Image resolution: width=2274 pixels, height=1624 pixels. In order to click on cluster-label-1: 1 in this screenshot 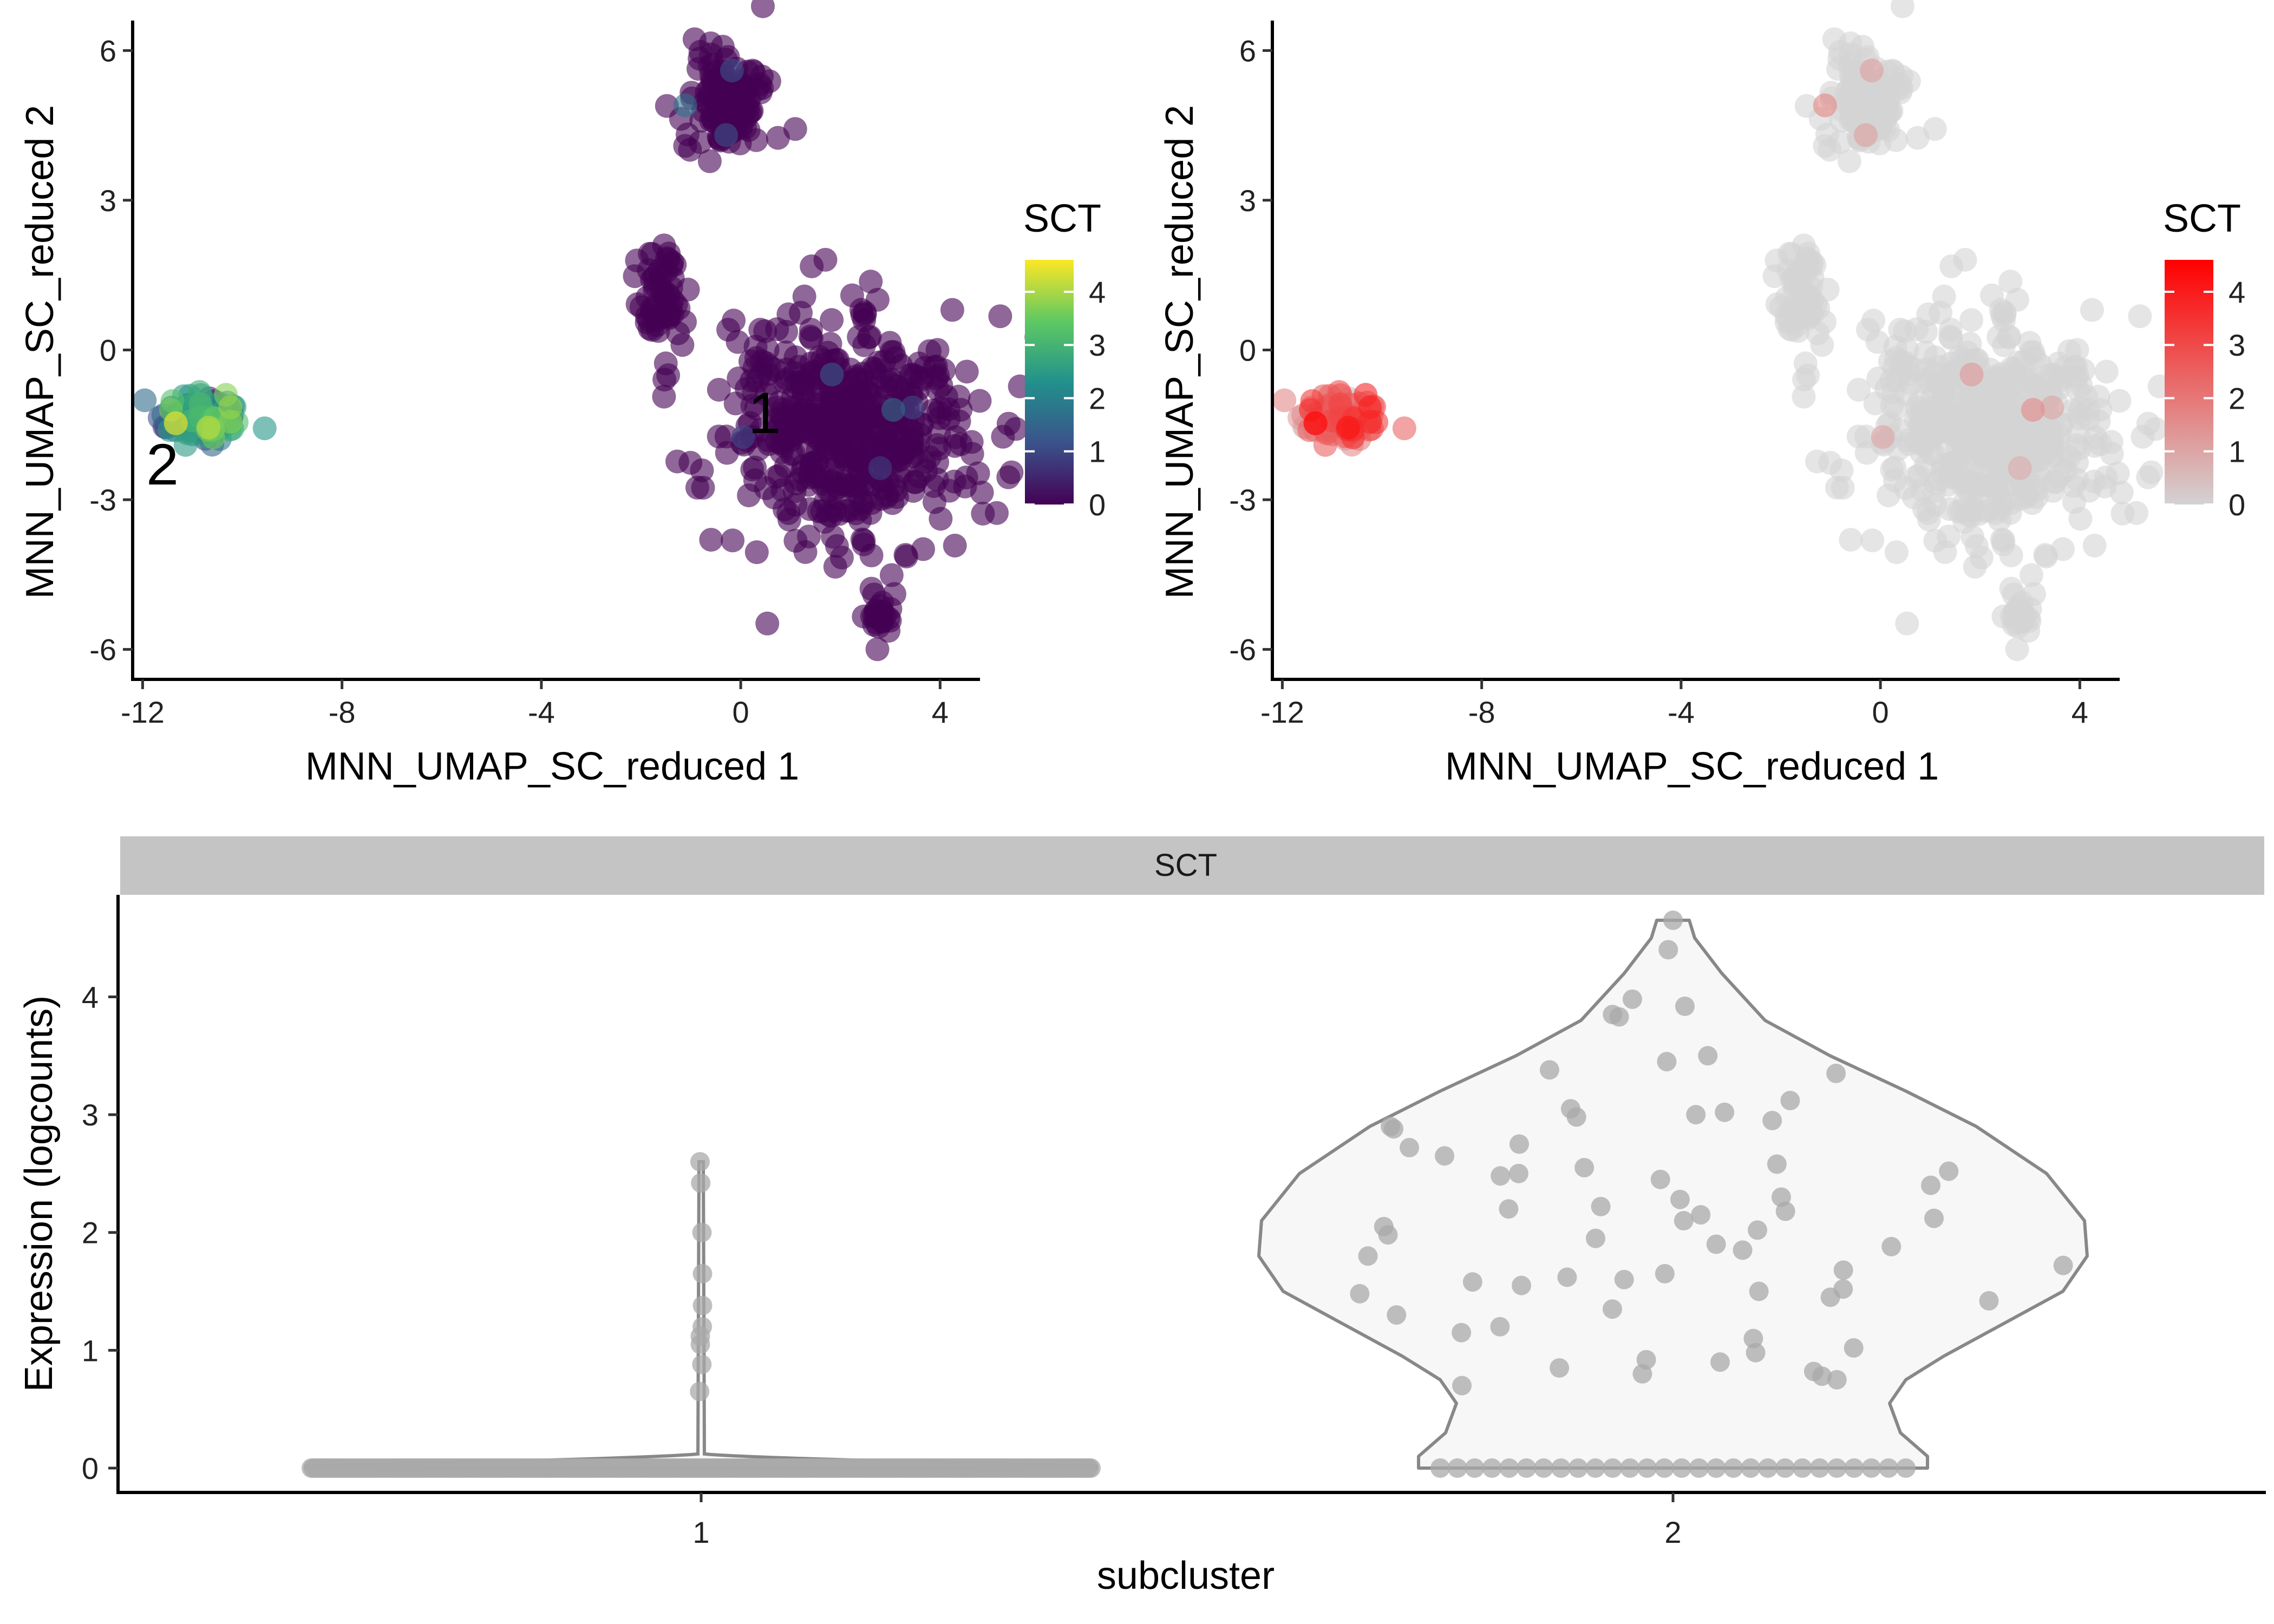, I will do `click(765, 413)`.